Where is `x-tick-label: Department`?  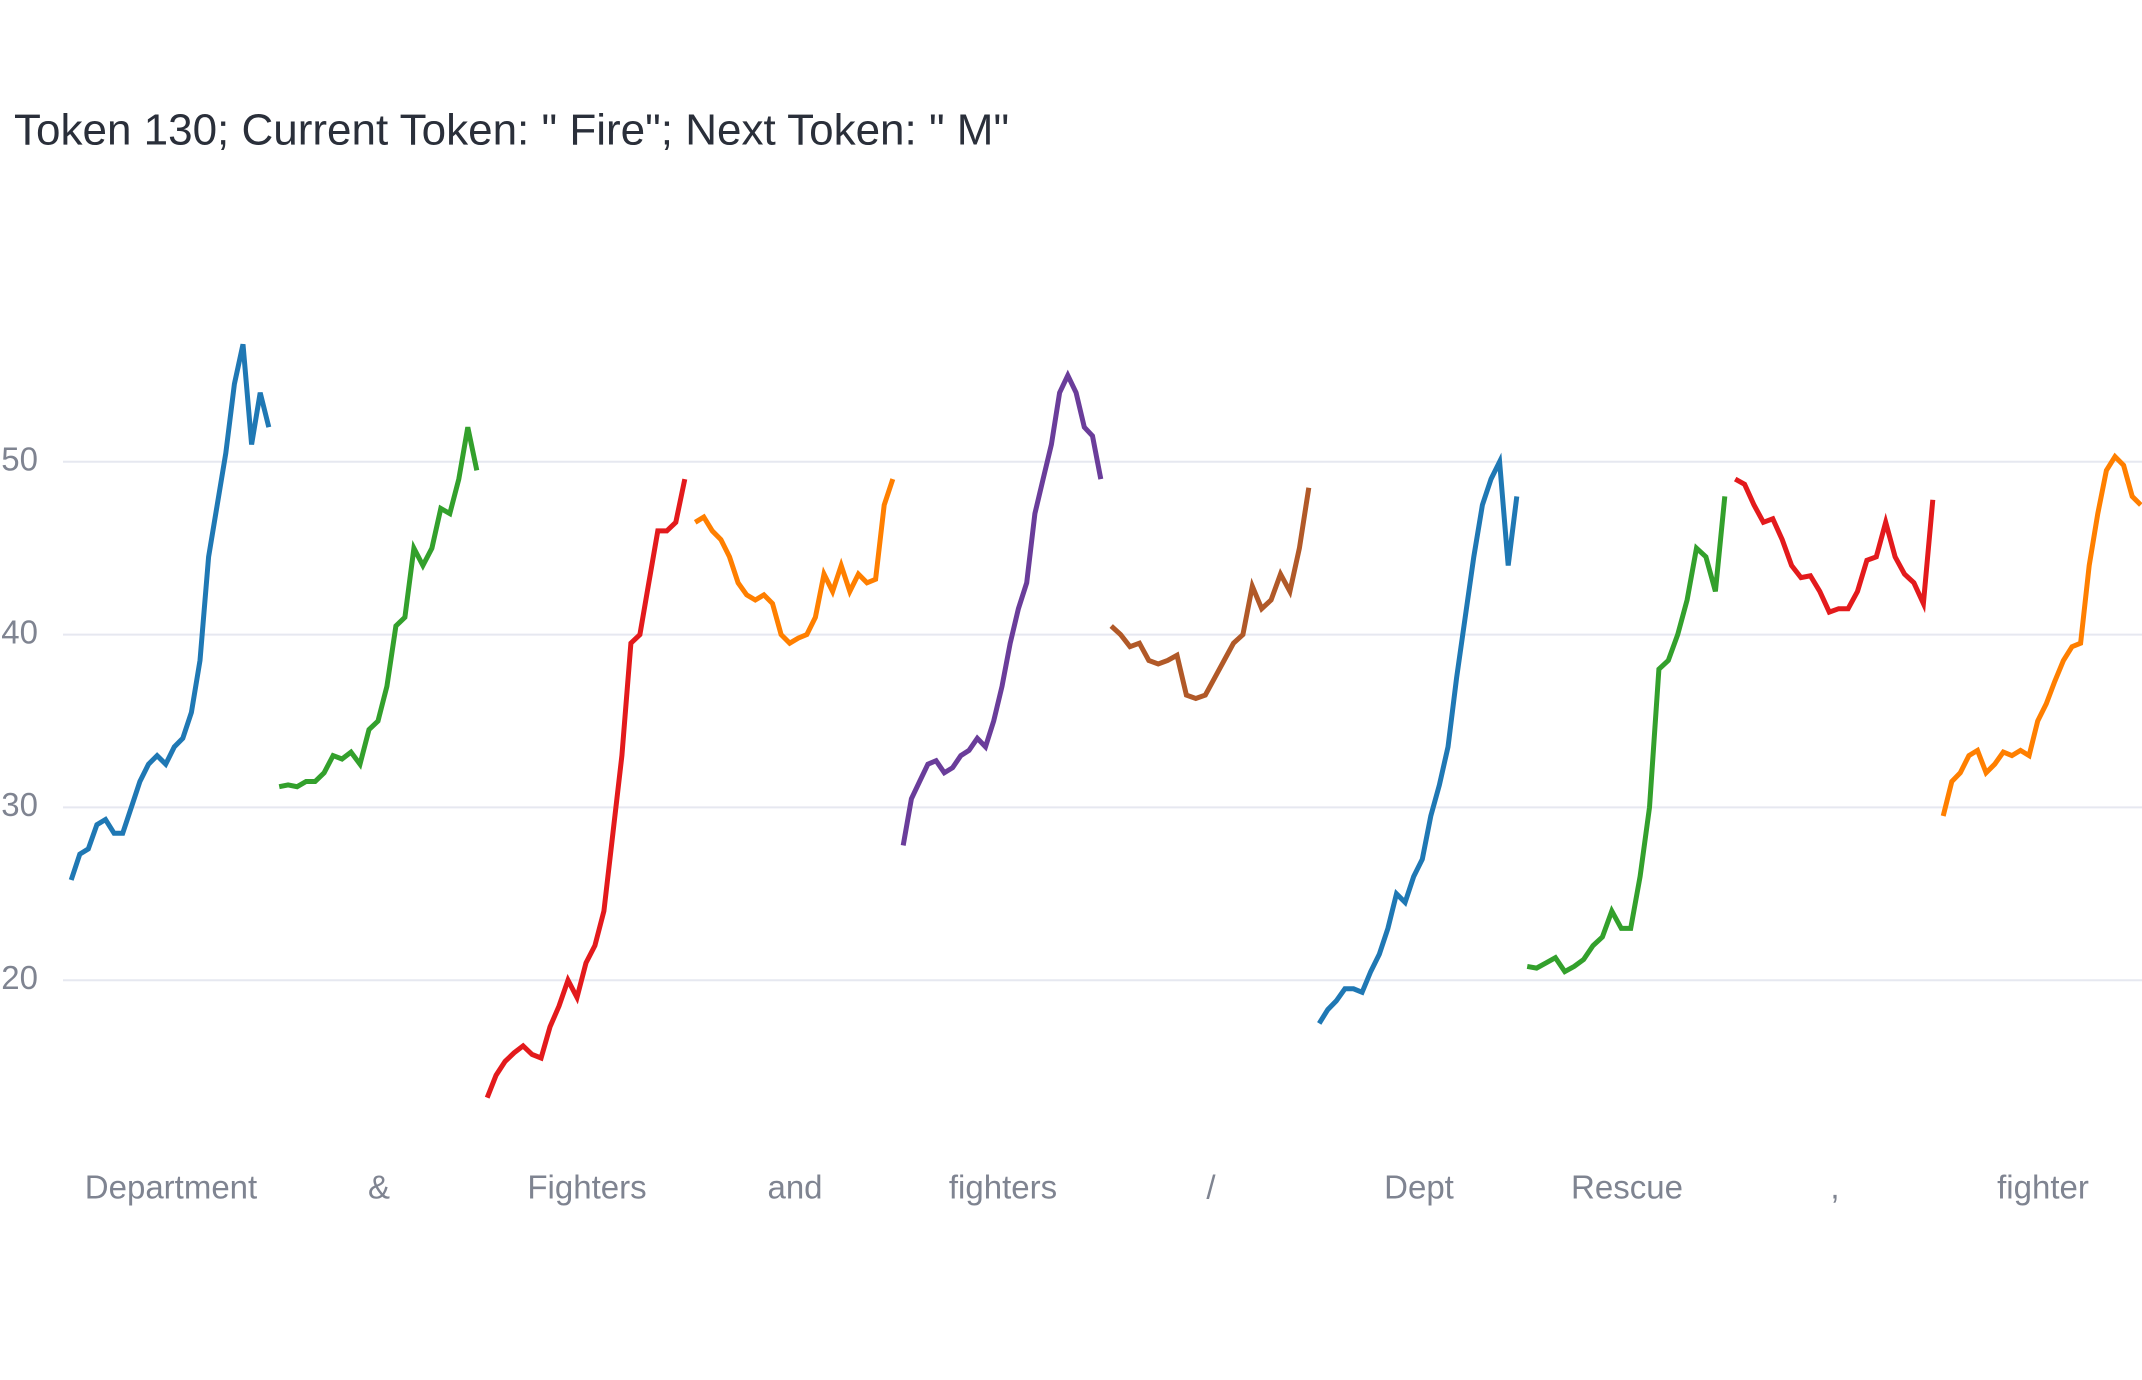
x-tick-label: Department is located at coordinates (171, 1187).